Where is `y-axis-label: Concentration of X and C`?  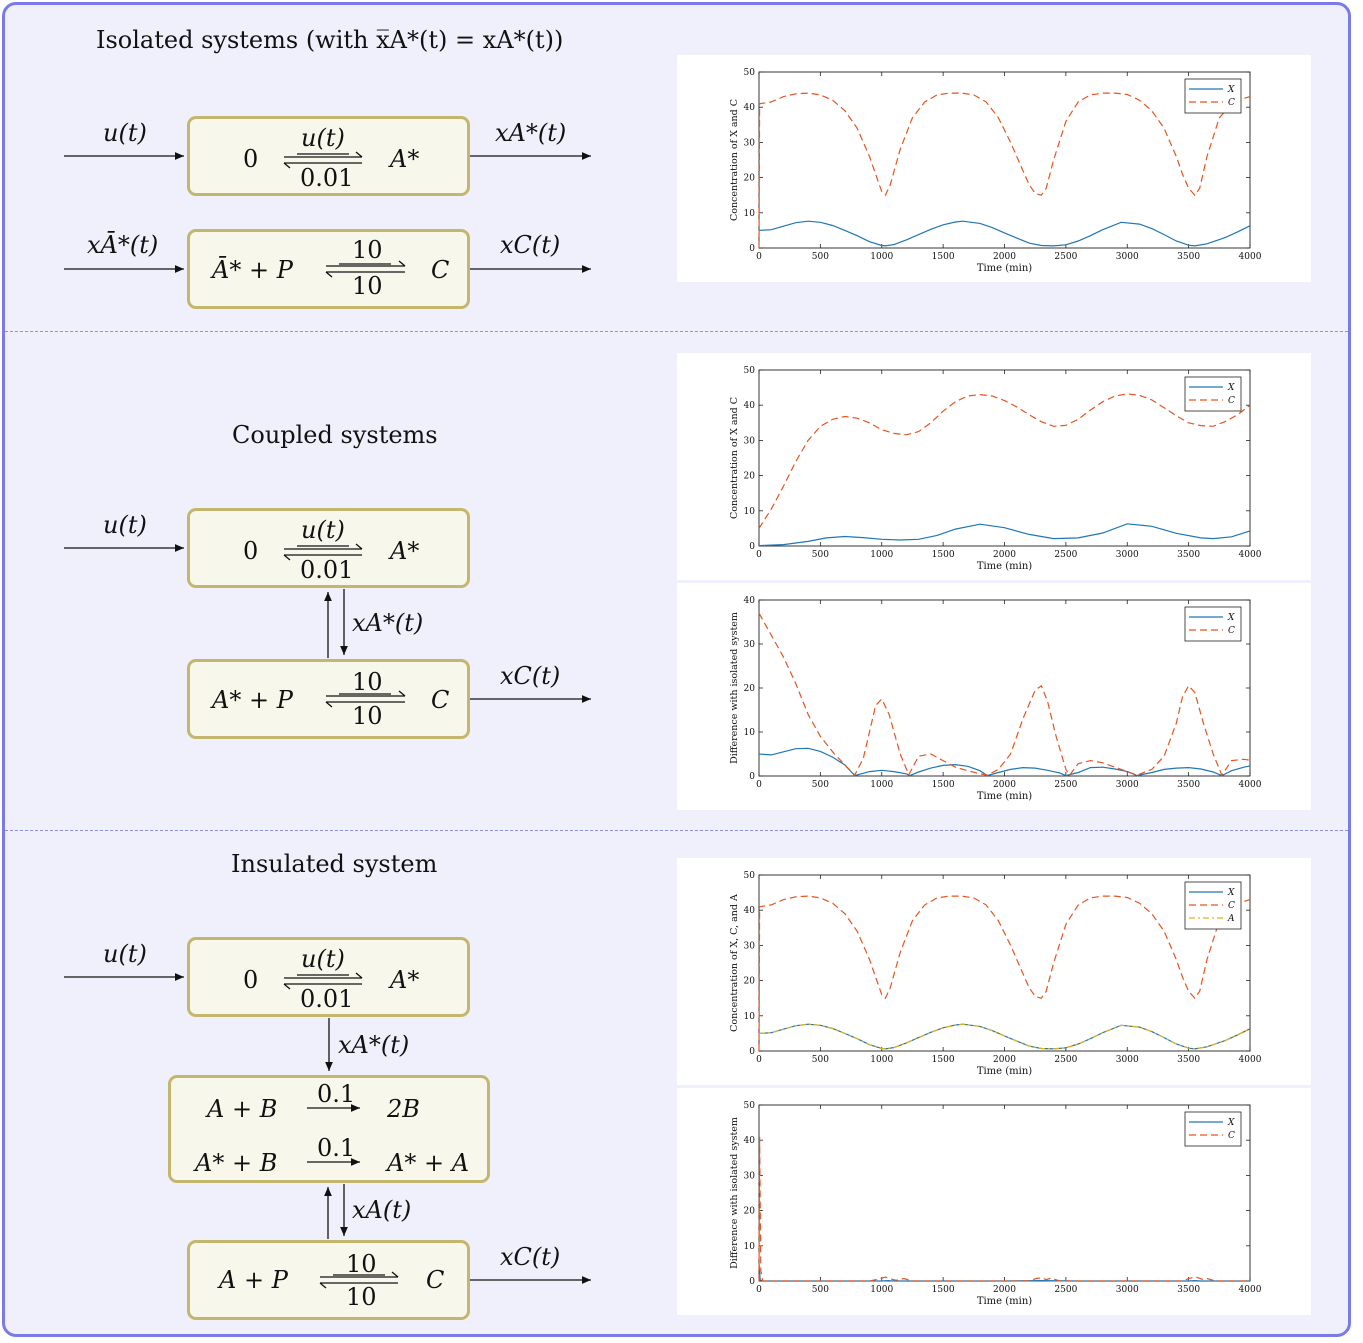
y-axis-label: Concentration of X and C is located at coordinates (734, 160).